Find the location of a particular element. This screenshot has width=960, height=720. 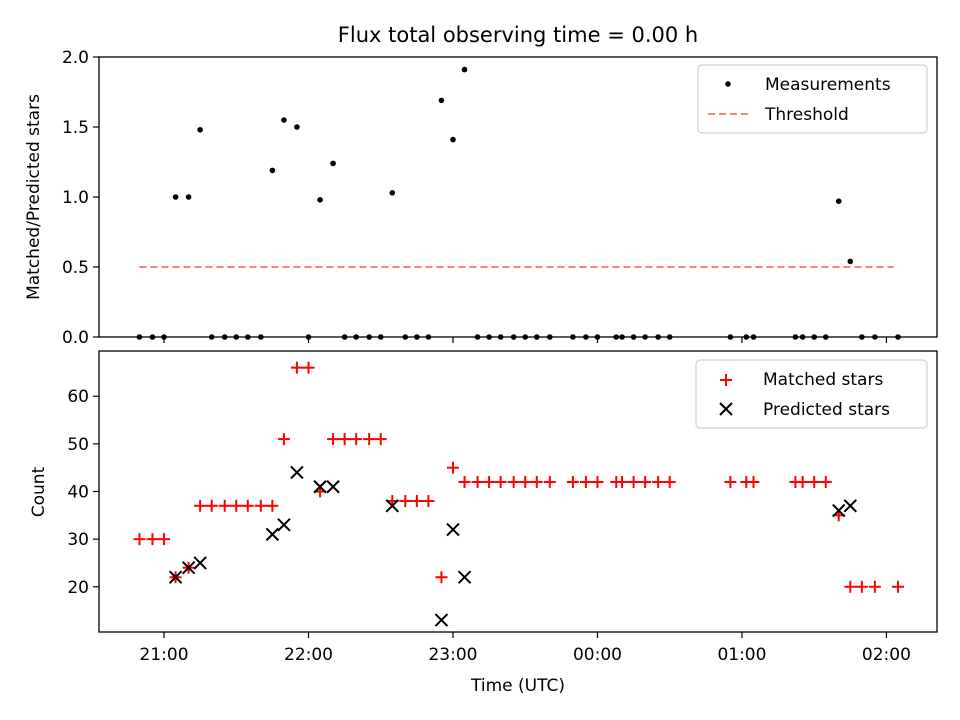

bottom-y-tick-label: 60 is located at coordinates (78, 397).